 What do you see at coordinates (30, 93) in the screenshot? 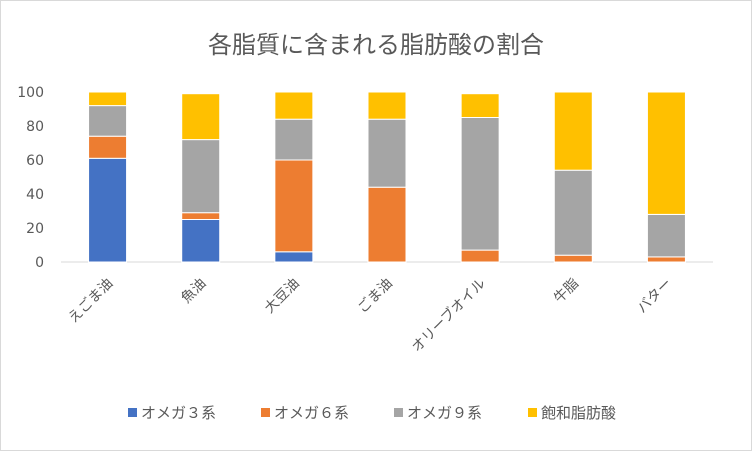
I see `y-tick-label: 100` at bounding box center [30, 93].